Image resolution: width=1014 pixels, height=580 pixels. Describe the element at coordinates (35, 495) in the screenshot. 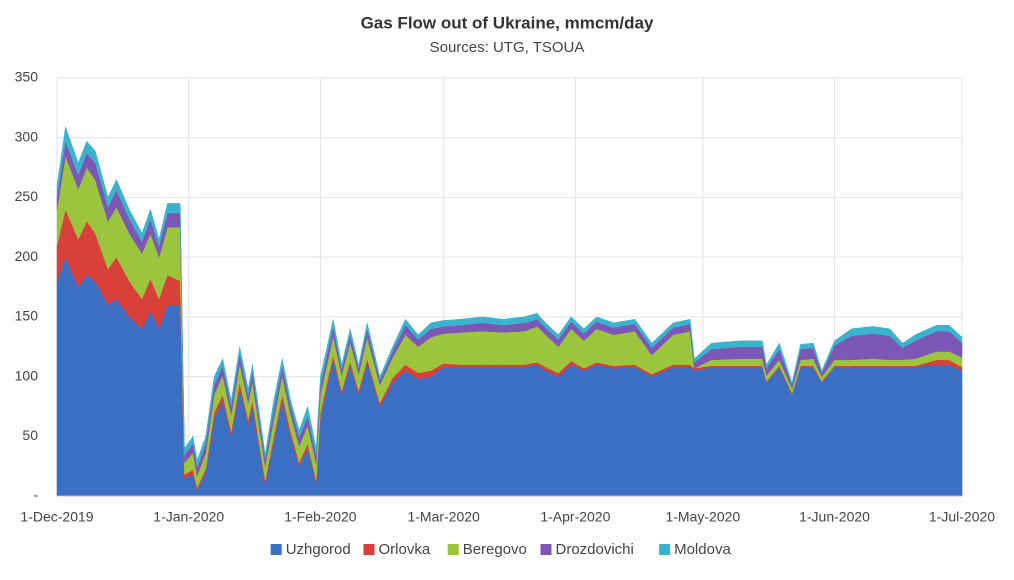

I see `y-tick-label: -` at that location.